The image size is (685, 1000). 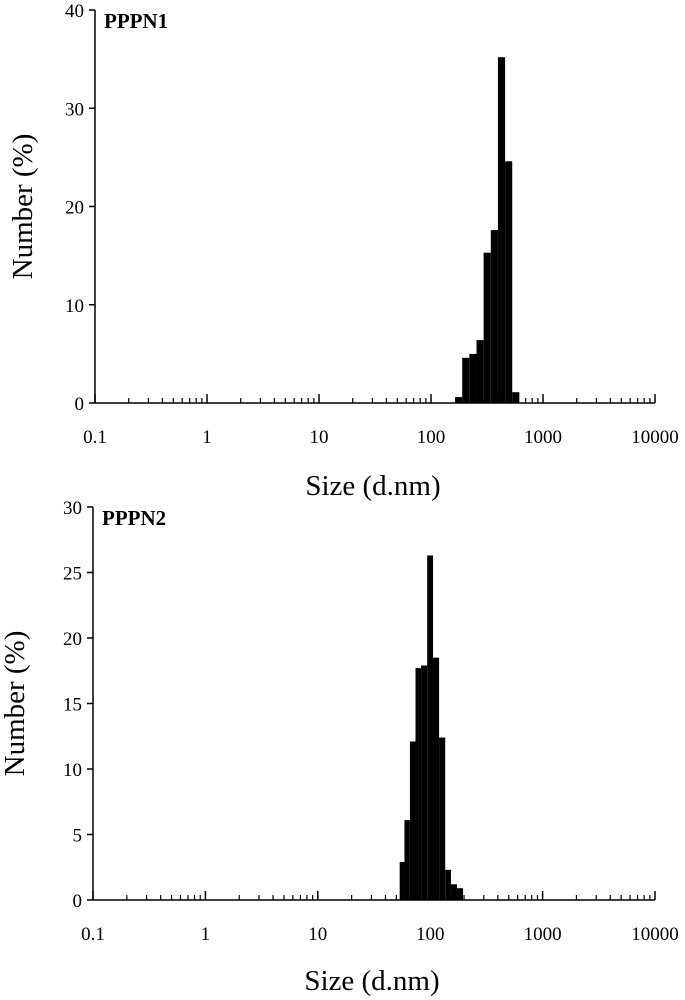 I want to click on y-tick-label: 5, so click(x=78, y=836).